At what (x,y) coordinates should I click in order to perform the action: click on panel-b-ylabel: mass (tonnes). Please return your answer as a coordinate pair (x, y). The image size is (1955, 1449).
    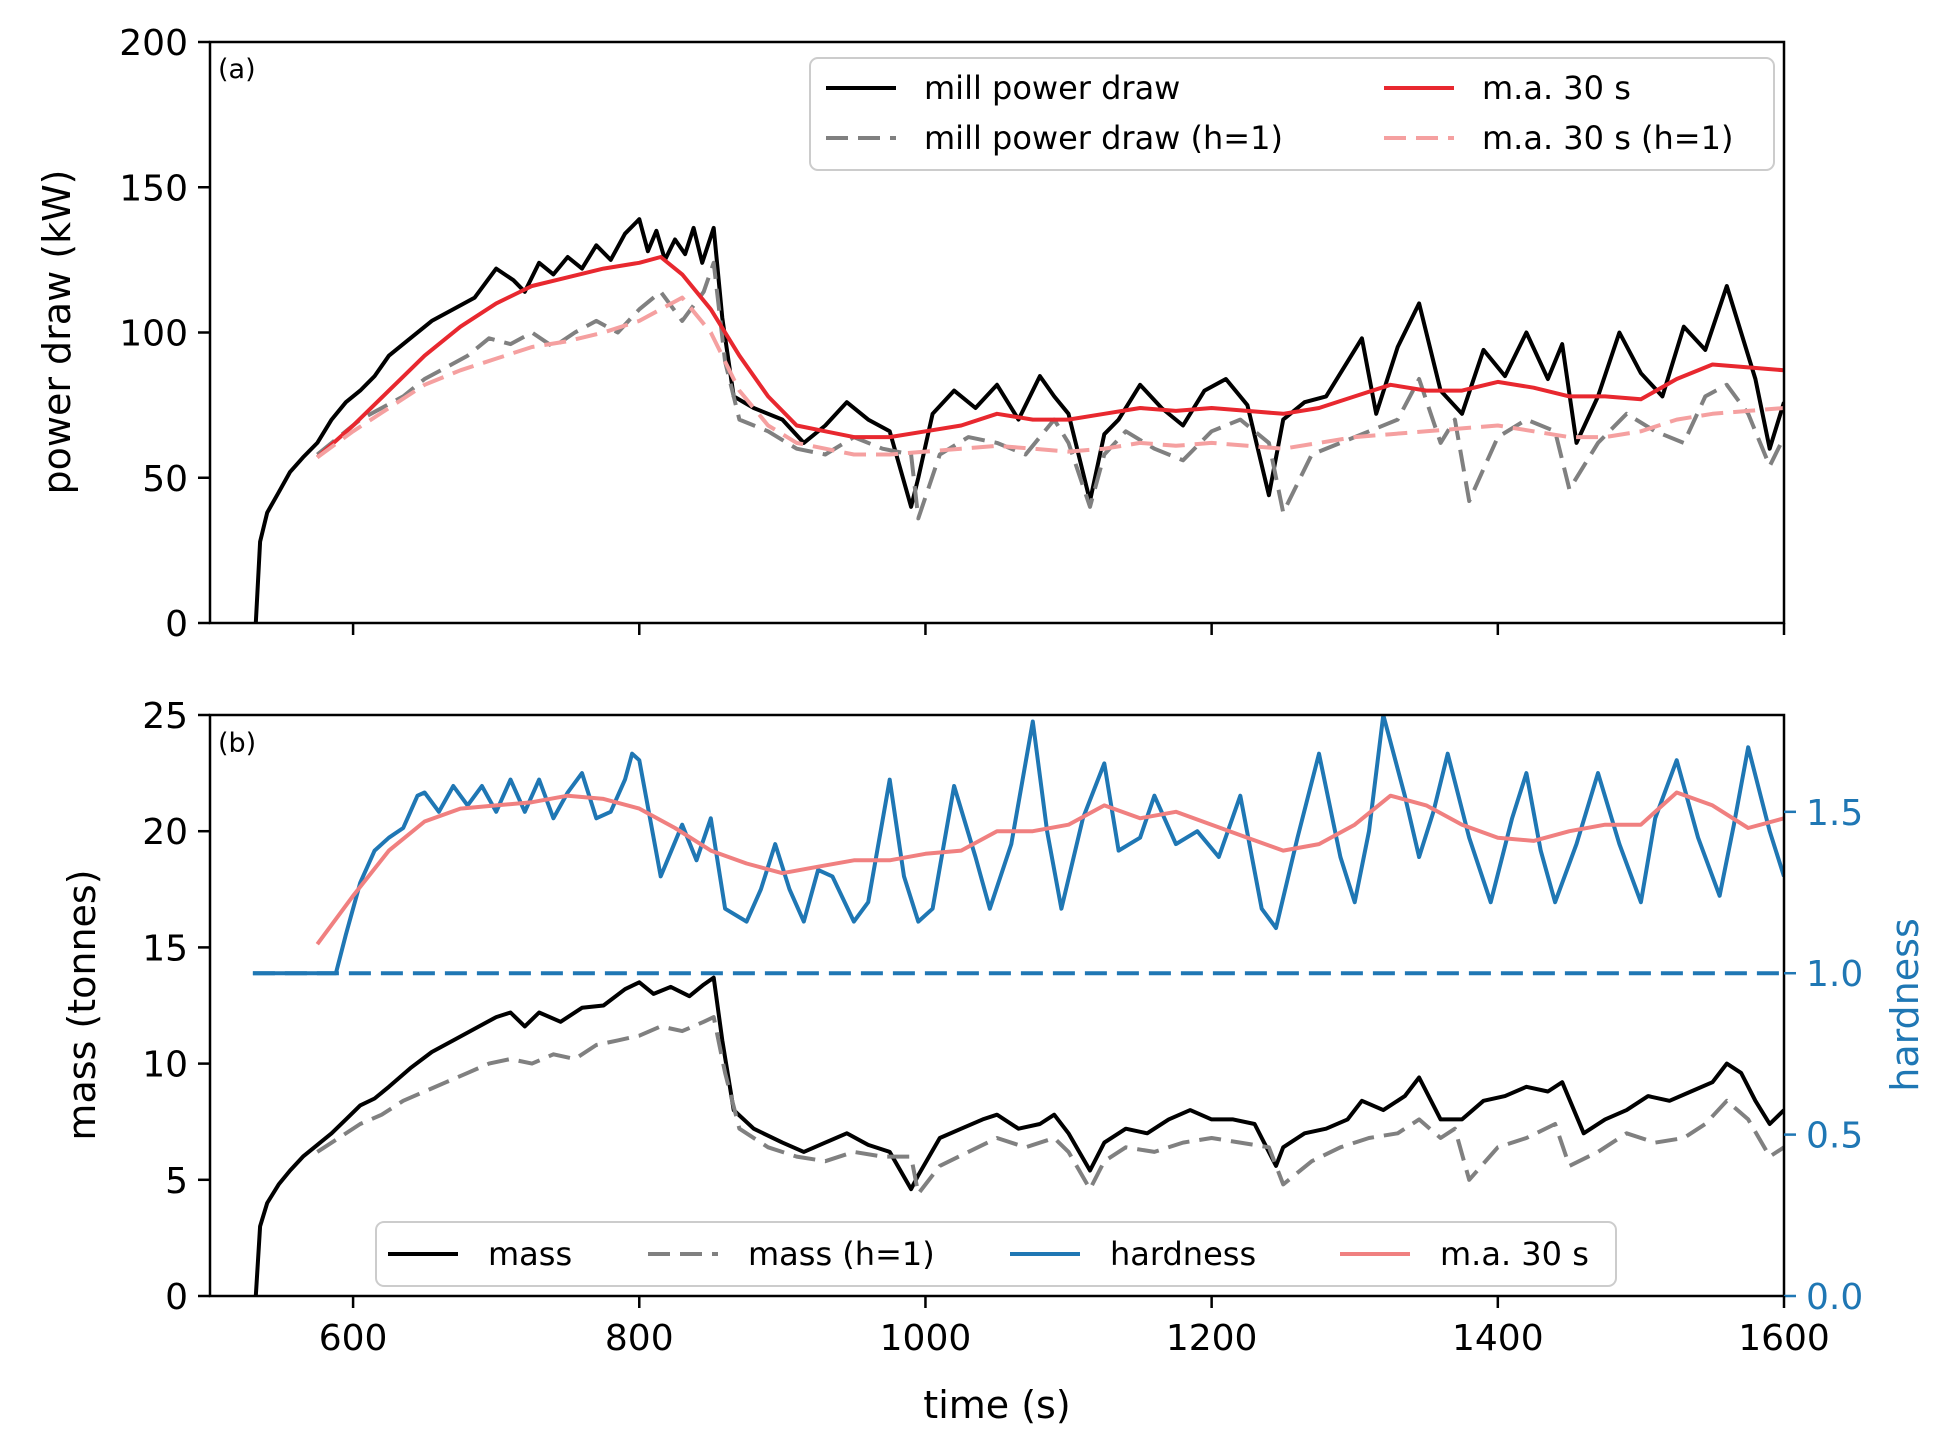
    Looking at the image, I should click on (82, 1004).